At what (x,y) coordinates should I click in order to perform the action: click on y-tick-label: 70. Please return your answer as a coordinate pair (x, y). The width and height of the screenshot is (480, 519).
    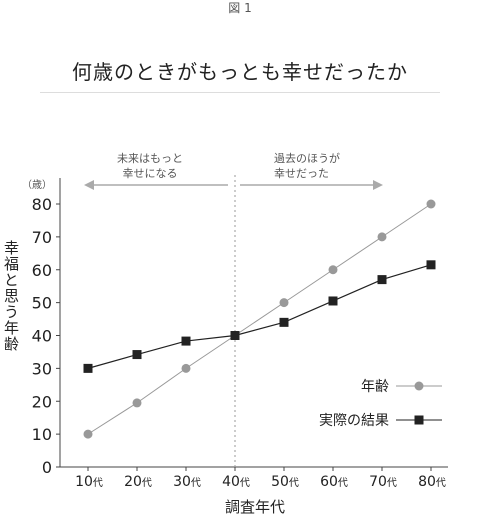
    Looking at the image, I should click on (42, 237).